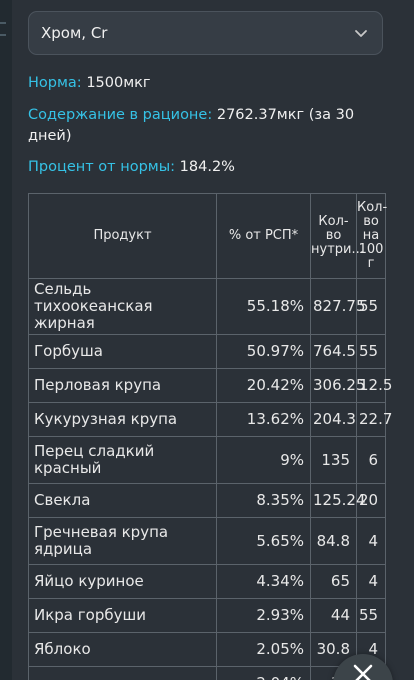 The height and width of the screenshot is (680, 414). I want to click on table-row: Свекла 8.35% 125.24 20, so click(207, 500).